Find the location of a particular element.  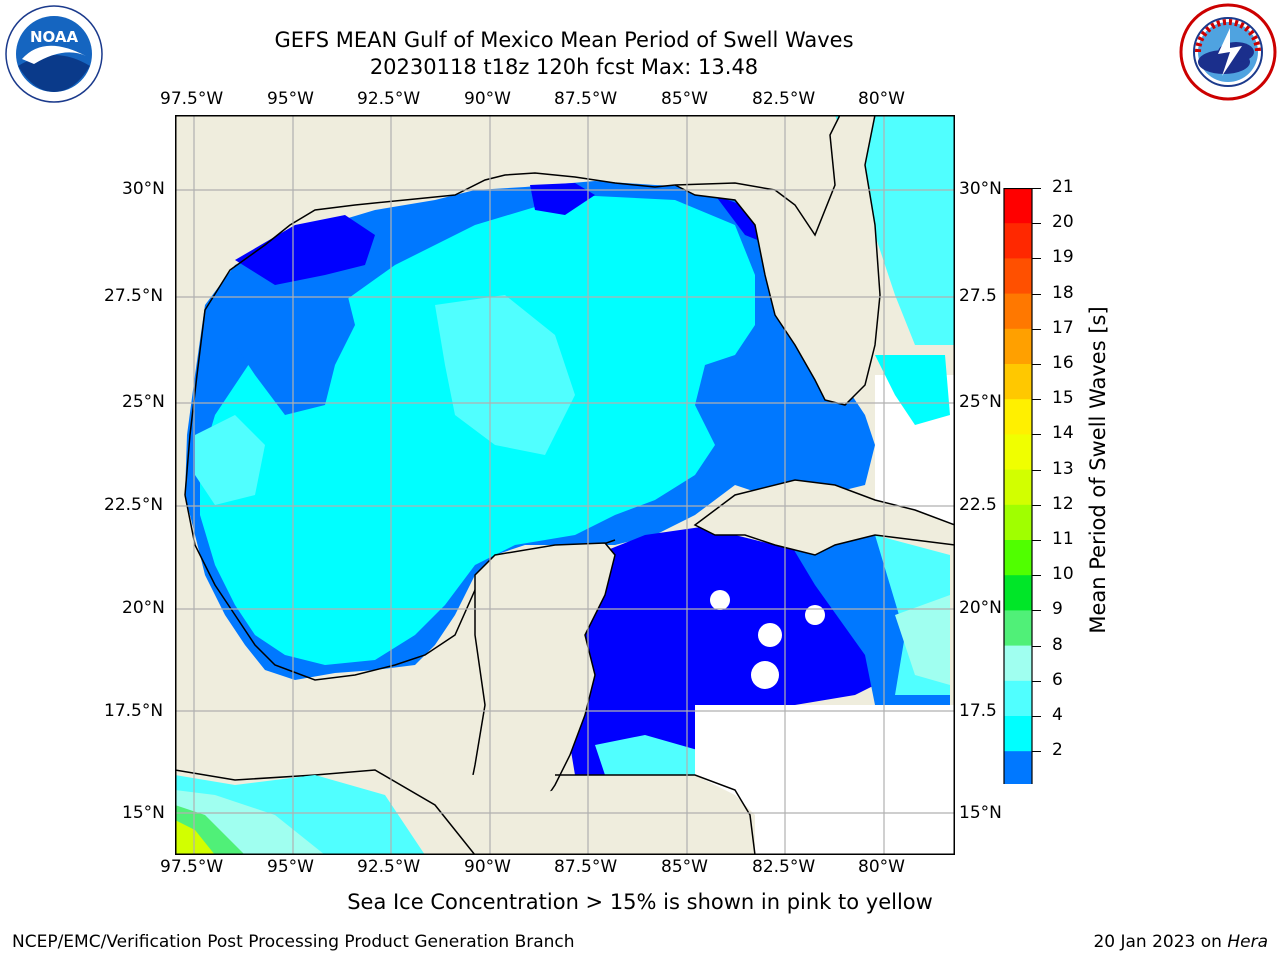

gulf-darkblue-ne is located at coordinates (562, 199).